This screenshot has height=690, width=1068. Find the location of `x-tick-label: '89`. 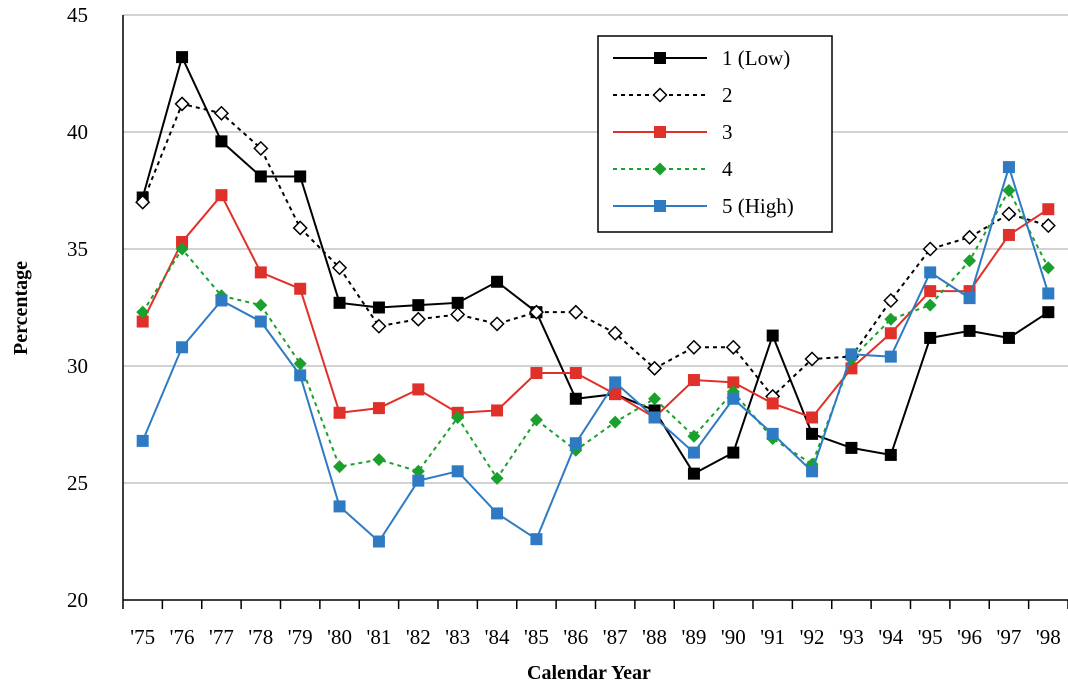

x-tick-label: '89 is located at coordinates (694, 637).